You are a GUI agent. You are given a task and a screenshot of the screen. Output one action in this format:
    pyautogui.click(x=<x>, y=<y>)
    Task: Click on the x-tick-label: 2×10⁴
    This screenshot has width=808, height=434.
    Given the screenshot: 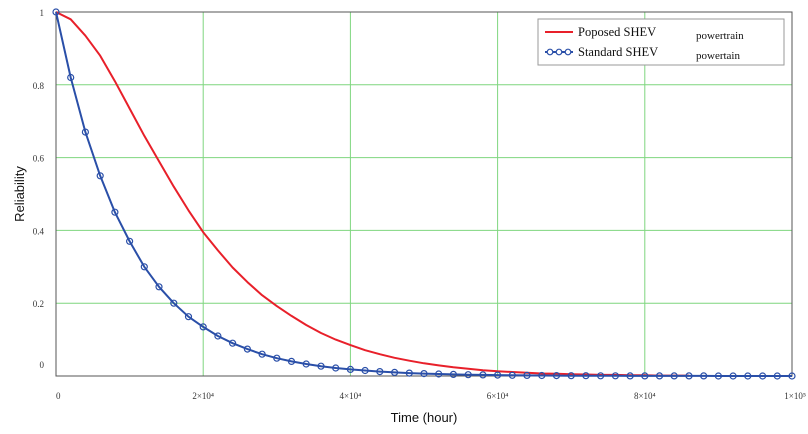 What is the action you would take?
    pyautogui.click(x=203, y=396)
    